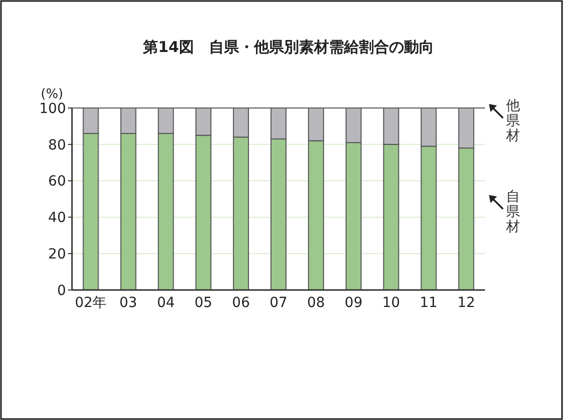 The image size is (563, 420). Describe the element at coordinates (165, 303) in the screenshot. I see `x-tick-label: 04` at that location.